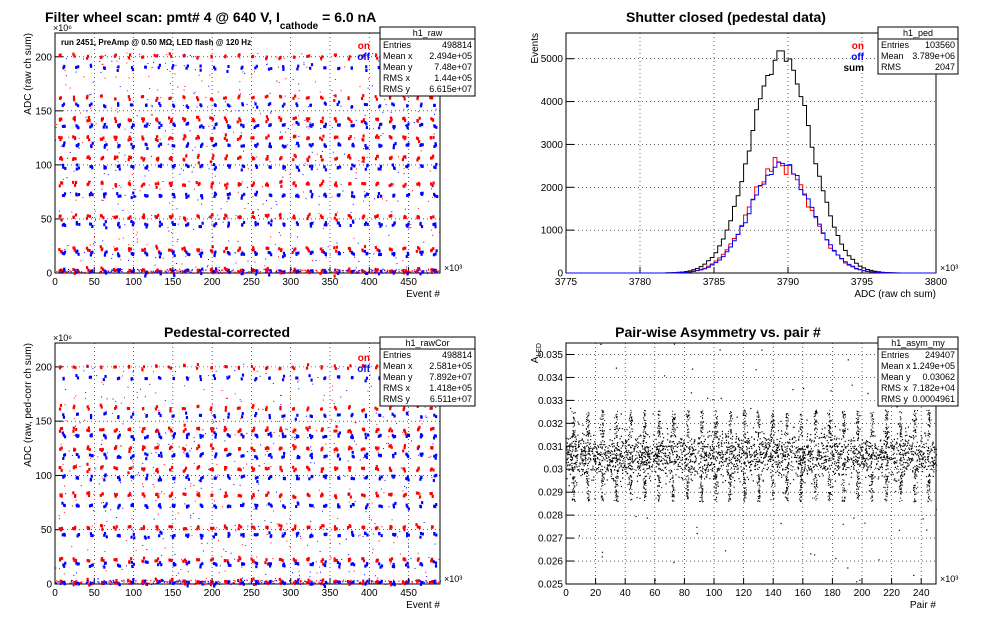 The width and height of the screenshot is (996, 622). I want to click on y-tick-label: 0.026, so click(550, 562).